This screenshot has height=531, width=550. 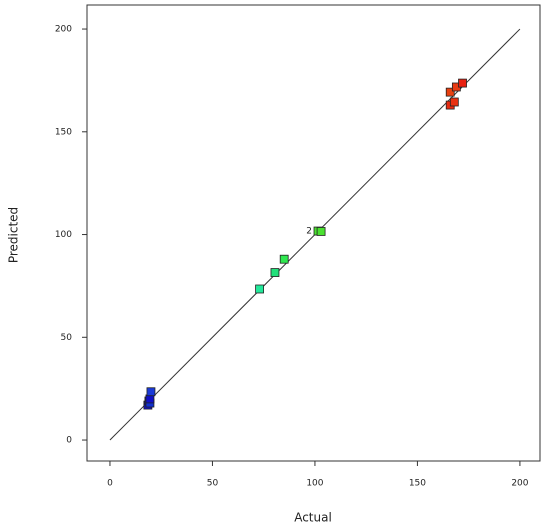 I want to click on y-tick-label: 150, so click(x=63, y=132).